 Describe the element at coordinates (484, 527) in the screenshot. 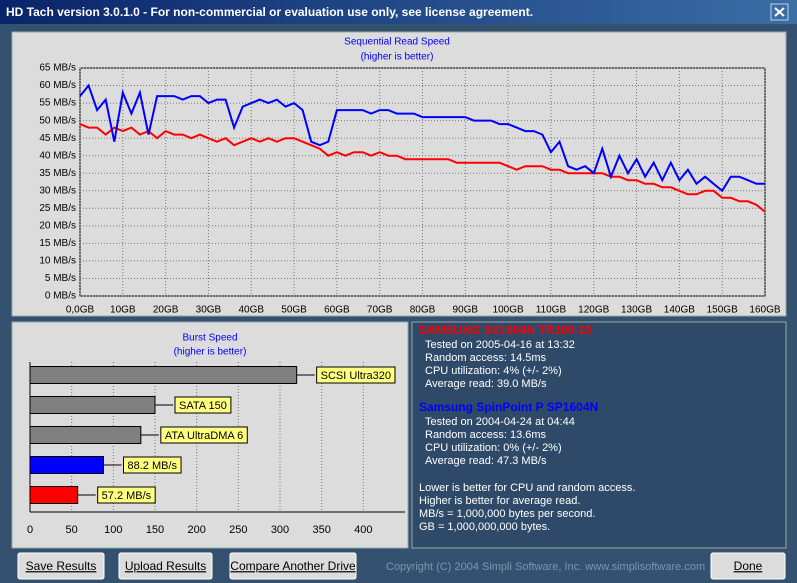

I see `note: GB = 1,000,000,000 bytes.` at that location.